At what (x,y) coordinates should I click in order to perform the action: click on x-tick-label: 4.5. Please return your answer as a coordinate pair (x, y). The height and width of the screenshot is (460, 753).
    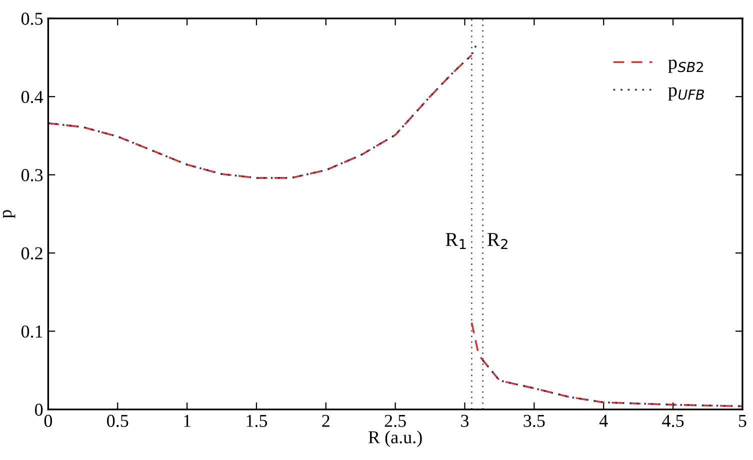
    Looking at the image, I should click on (673, 421).